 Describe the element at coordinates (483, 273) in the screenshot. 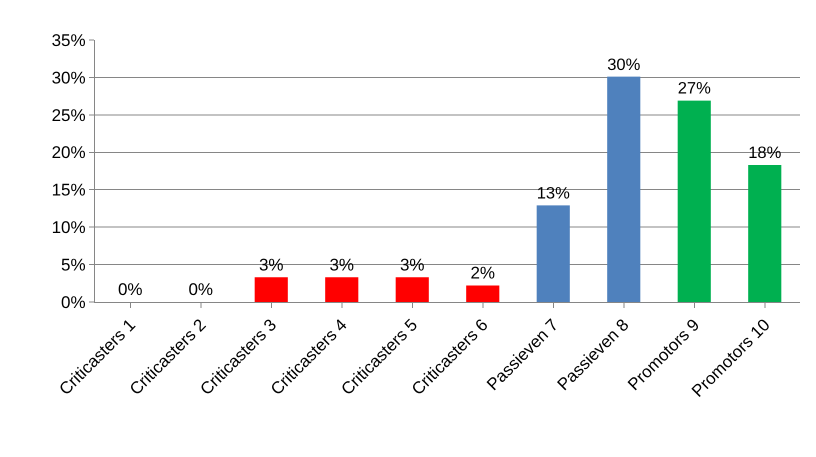

I see `data-label: 2%` at that location.